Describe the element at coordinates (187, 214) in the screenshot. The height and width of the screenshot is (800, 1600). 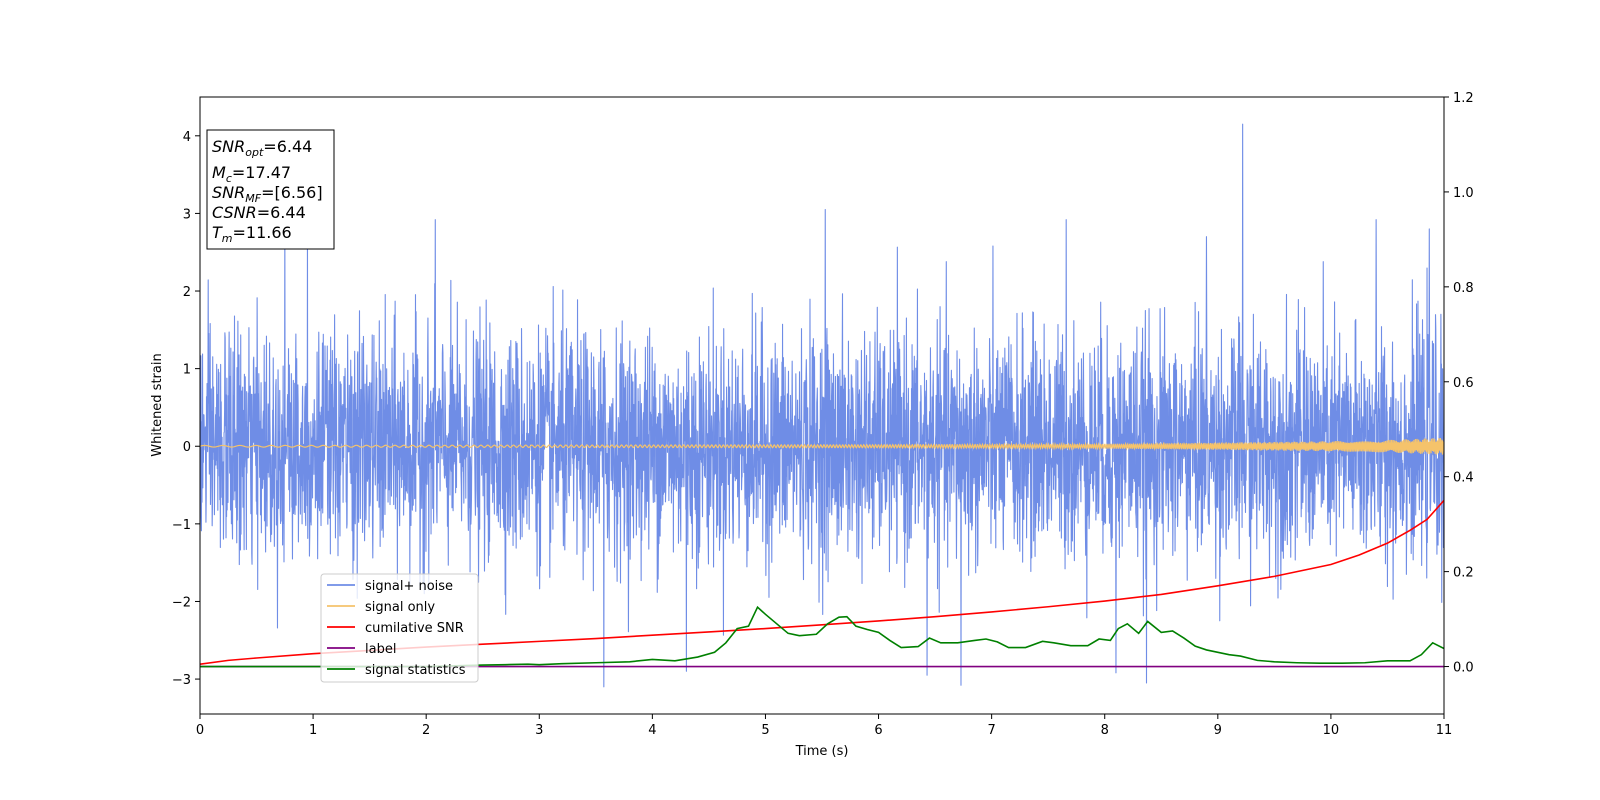
I see `y-left-tick-label: 3` at that location.